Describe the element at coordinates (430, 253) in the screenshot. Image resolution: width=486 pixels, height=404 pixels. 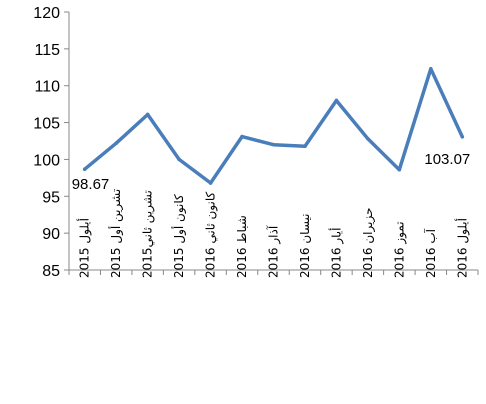
I see `x-tick-label: آب 2016` at that location.